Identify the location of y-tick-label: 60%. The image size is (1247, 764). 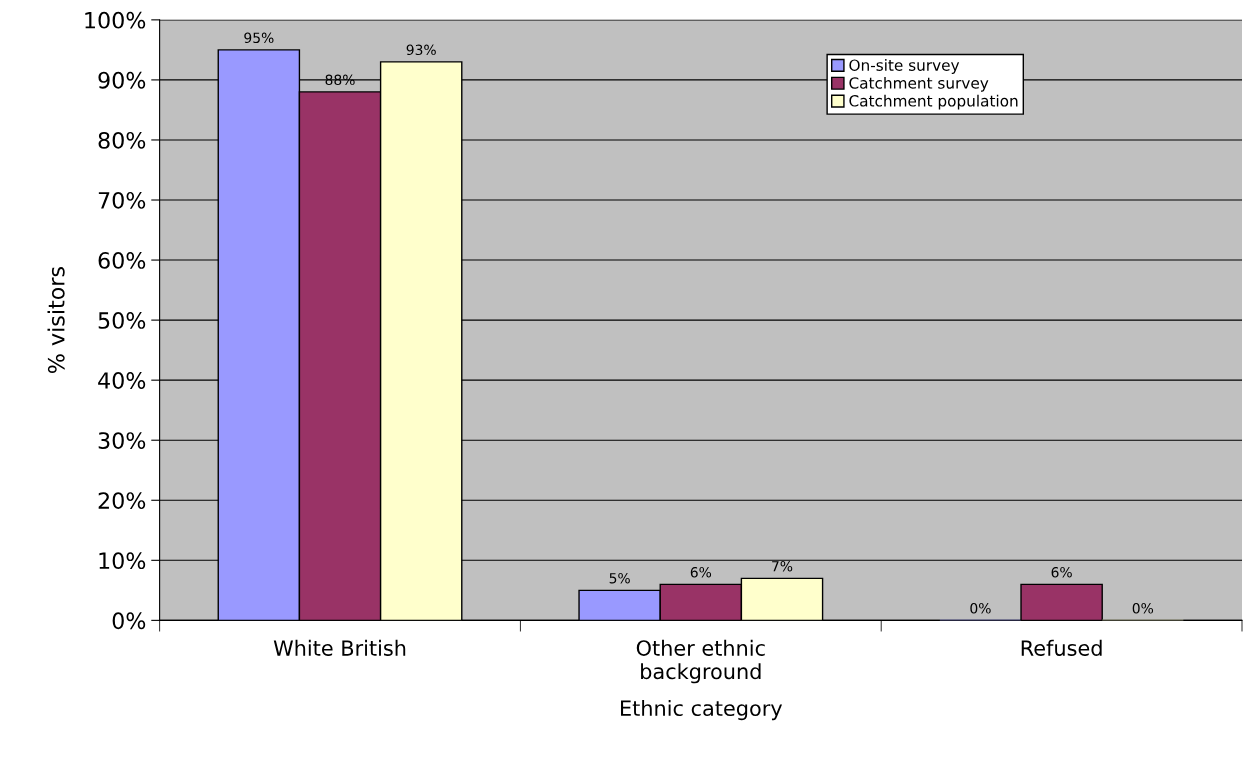
(122, 260).